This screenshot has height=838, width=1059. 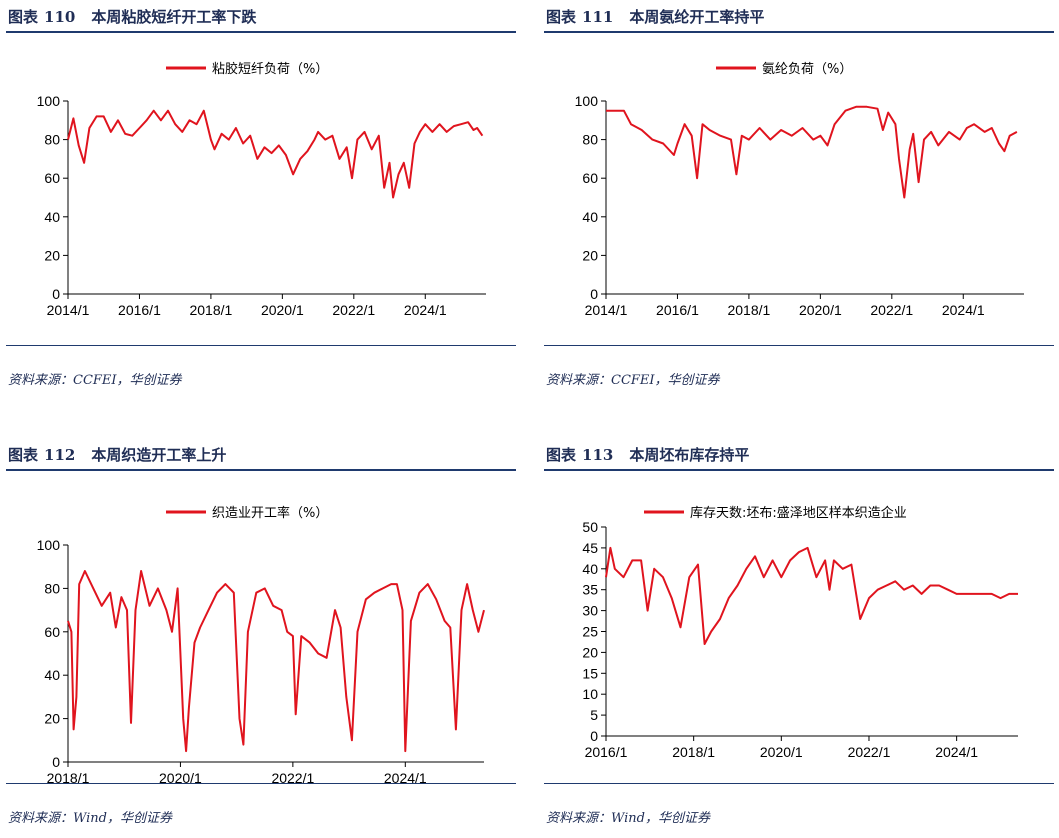 I want to click on y-tick-label: 25, so click(x=590, y=632).